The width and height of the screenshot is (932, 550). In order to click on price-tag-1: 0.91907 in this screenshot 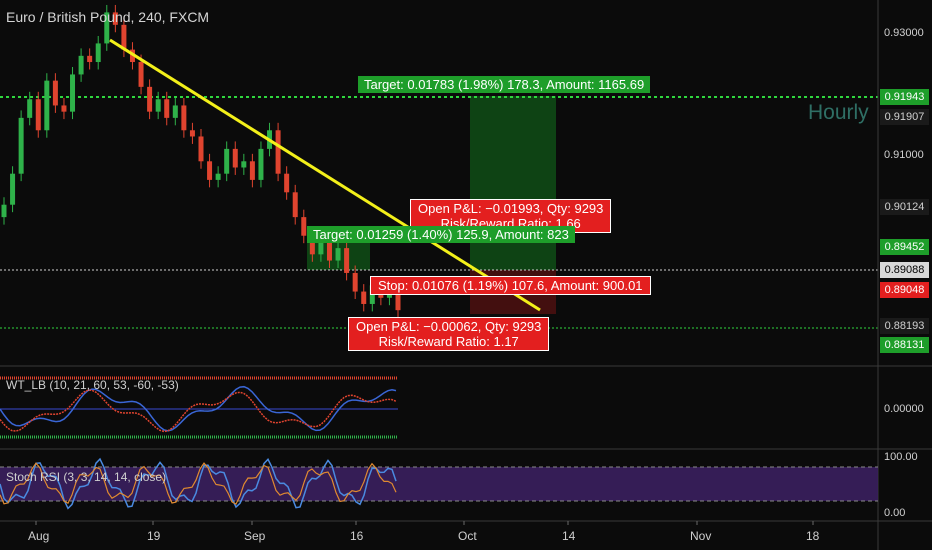, I will do `click(904, 117)`.